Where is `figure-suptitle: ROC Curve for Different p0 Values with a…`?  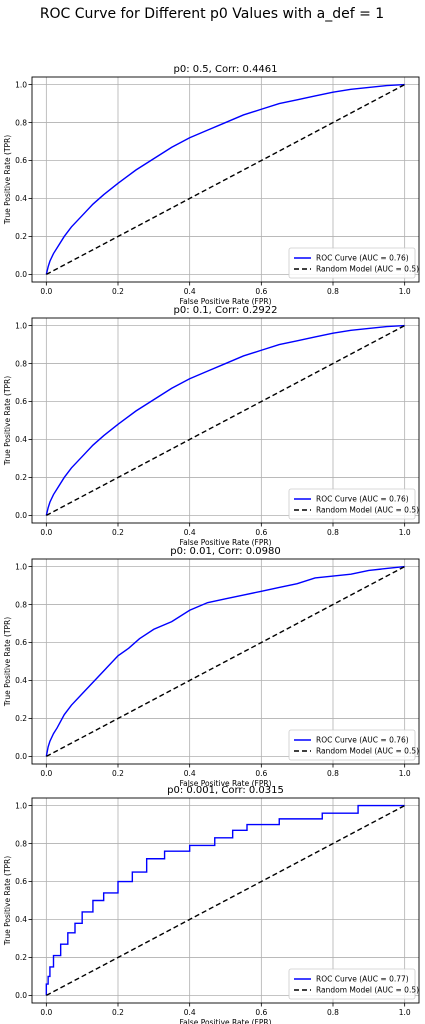
figure-suptitle: ROC Curve for Different p0 Values with a… is located at coordinates (212, 14).